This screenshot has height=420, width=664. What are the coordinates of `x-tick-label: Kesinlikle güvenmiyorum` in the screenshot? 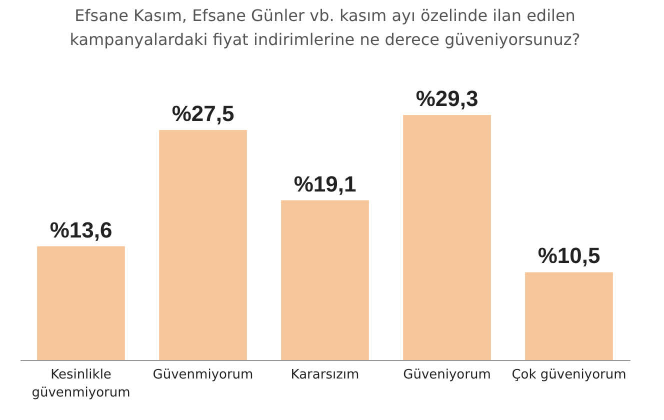 It's located at (81, 384).